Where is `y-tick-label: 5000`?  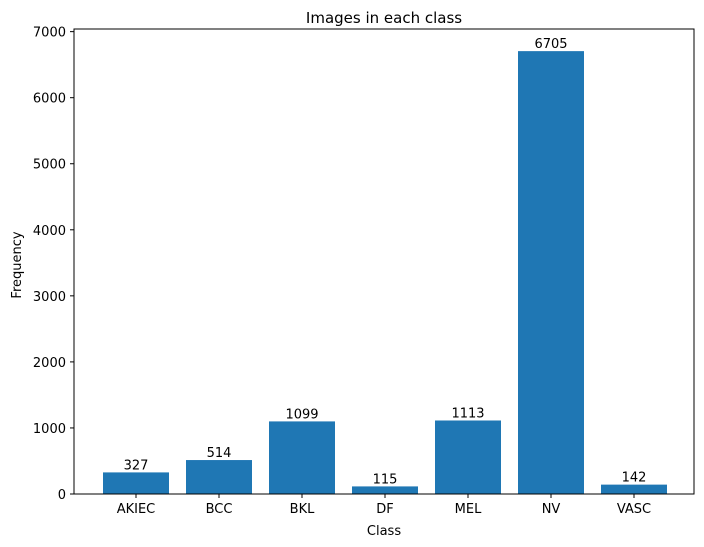
y-tick-label: 5000 is located at coordinates (49, 165).